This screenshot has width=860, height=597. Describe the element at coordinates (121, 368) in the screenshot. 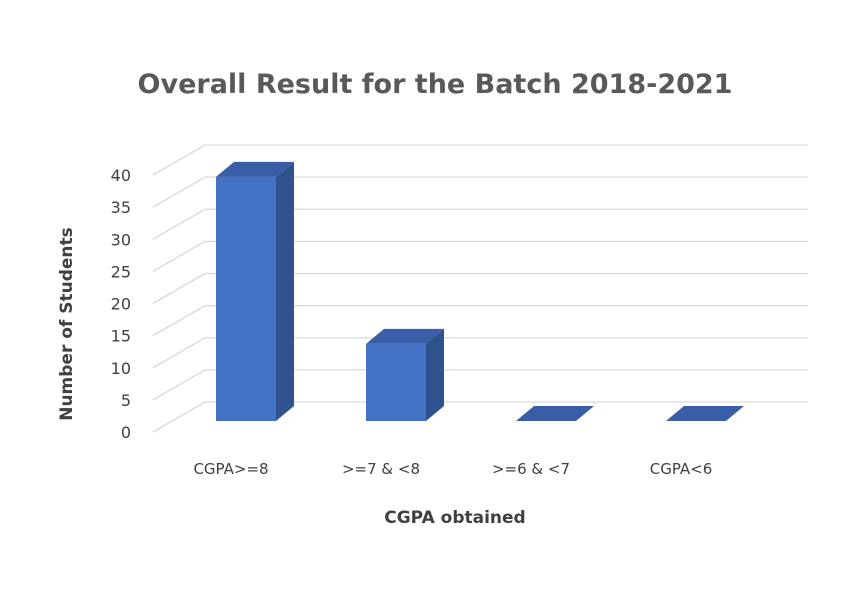

I see `y-tick-label: 10` at that location.